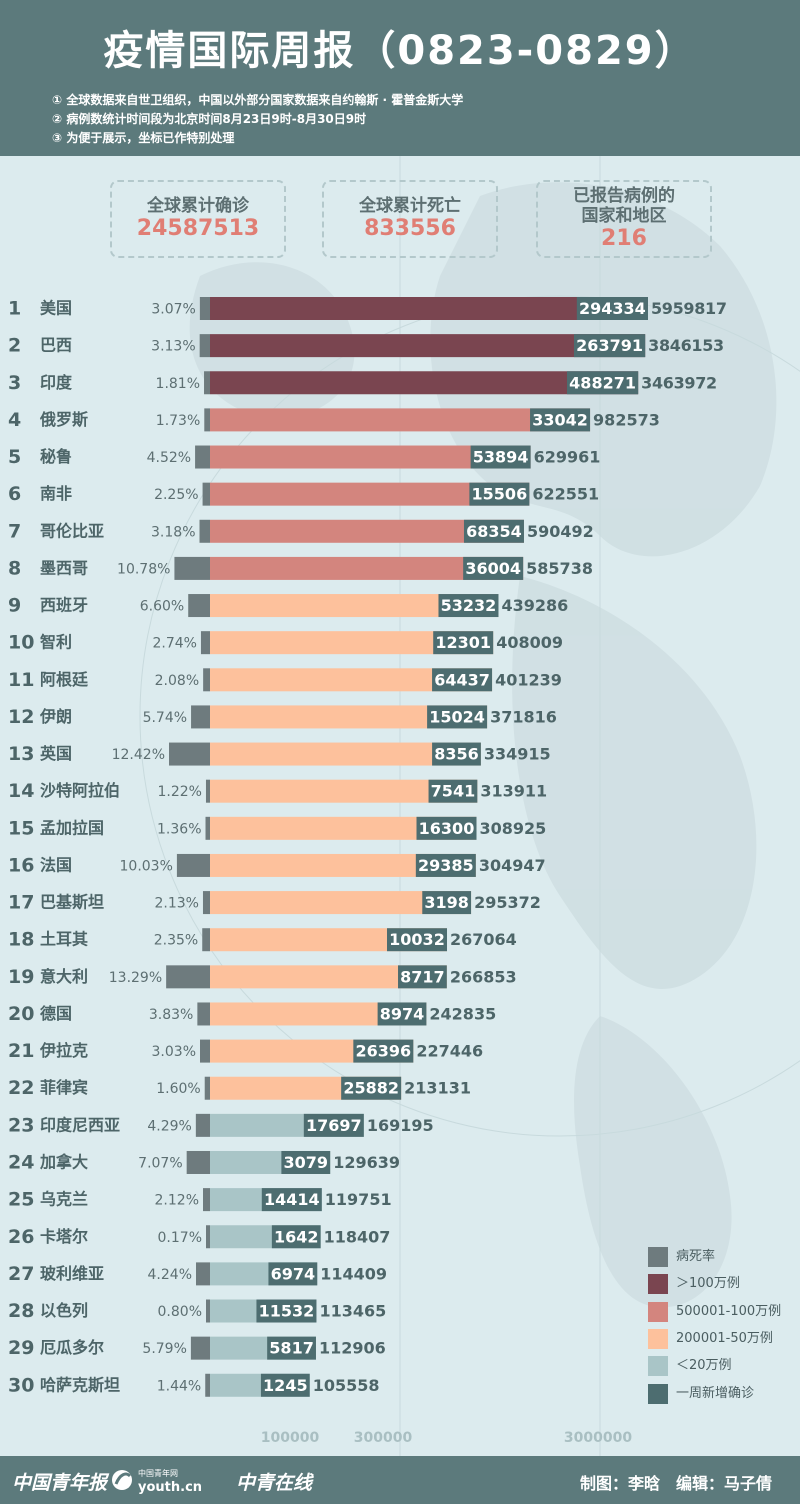 The width and height of the screenshot is (800, 1504). What do you see at coordinates (170, 1275) in the screenshot?
I see `death-rate-label: 4.24%` at bounding box center [170, 1275].